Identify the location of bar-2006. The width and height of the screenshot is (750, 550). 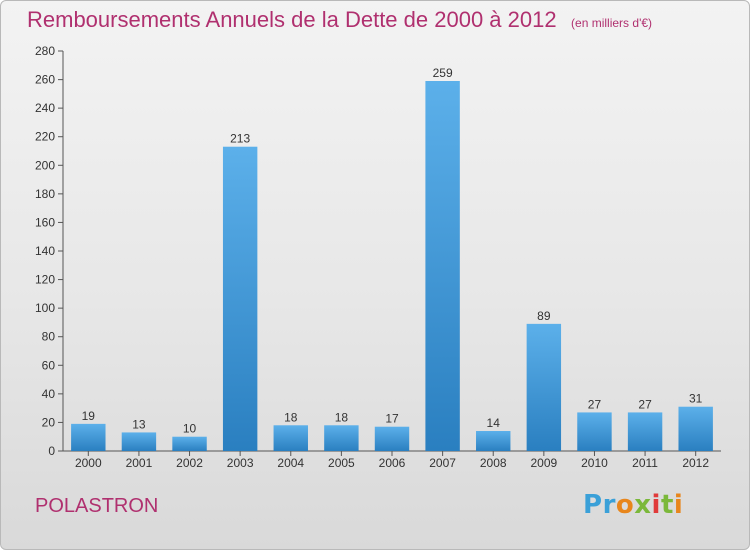
(392, 438).